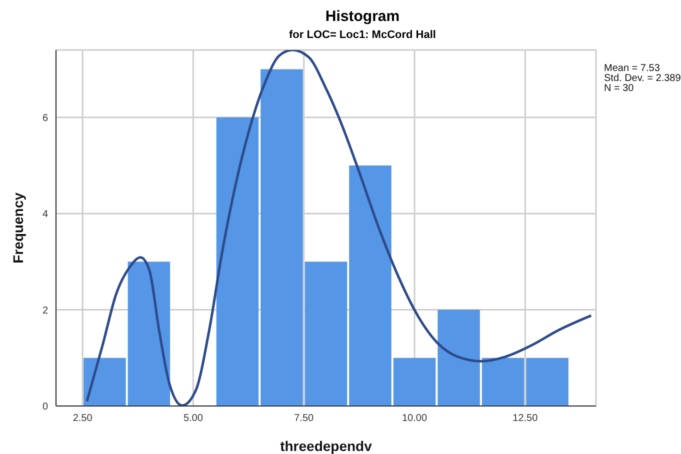 The height and width of the screenshot is (454, 681). Describe the element at coordinates (304, 418) in the screenshot. I see `x-tick-label: 7.50` at that location.